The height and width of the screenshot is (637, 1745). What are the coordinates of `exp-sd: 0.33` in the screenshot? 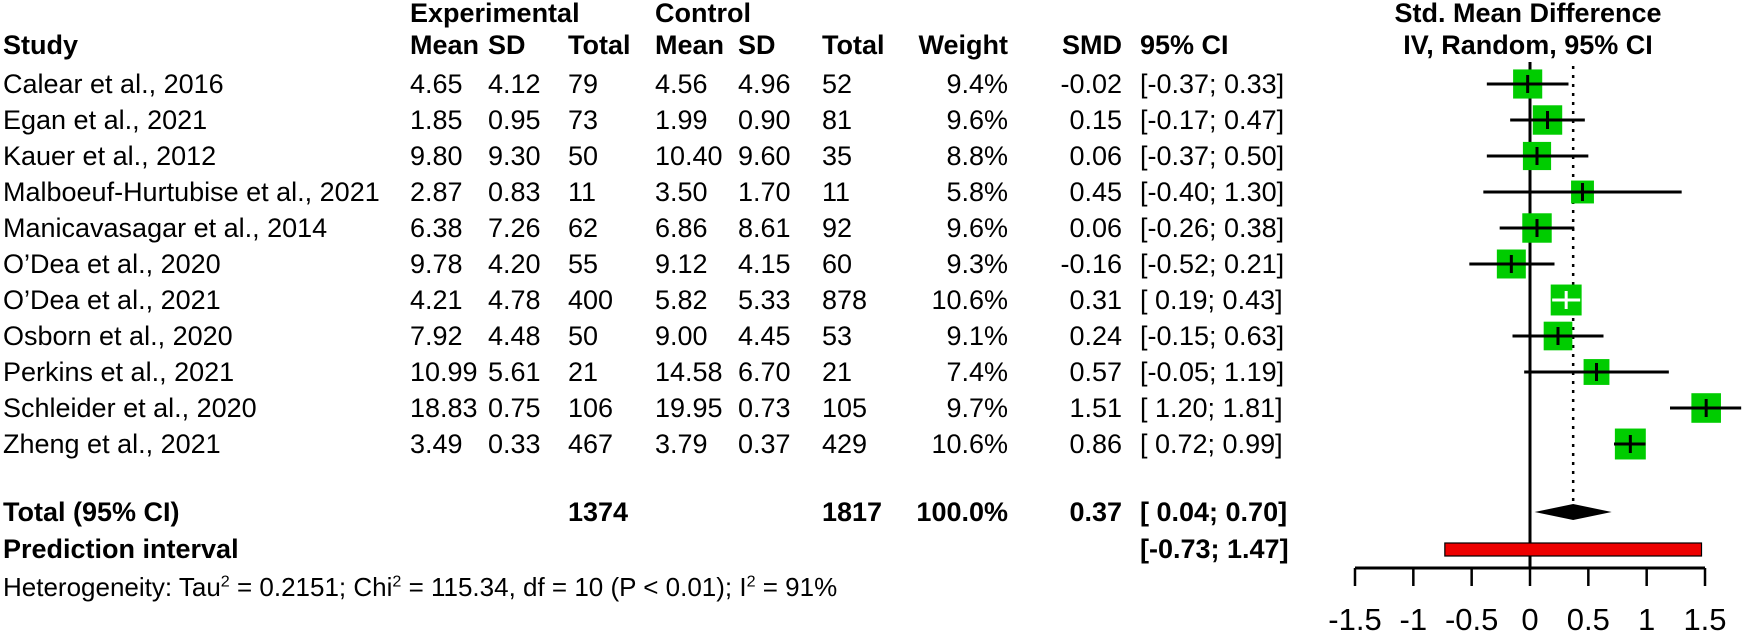 It's located at (514, 444).